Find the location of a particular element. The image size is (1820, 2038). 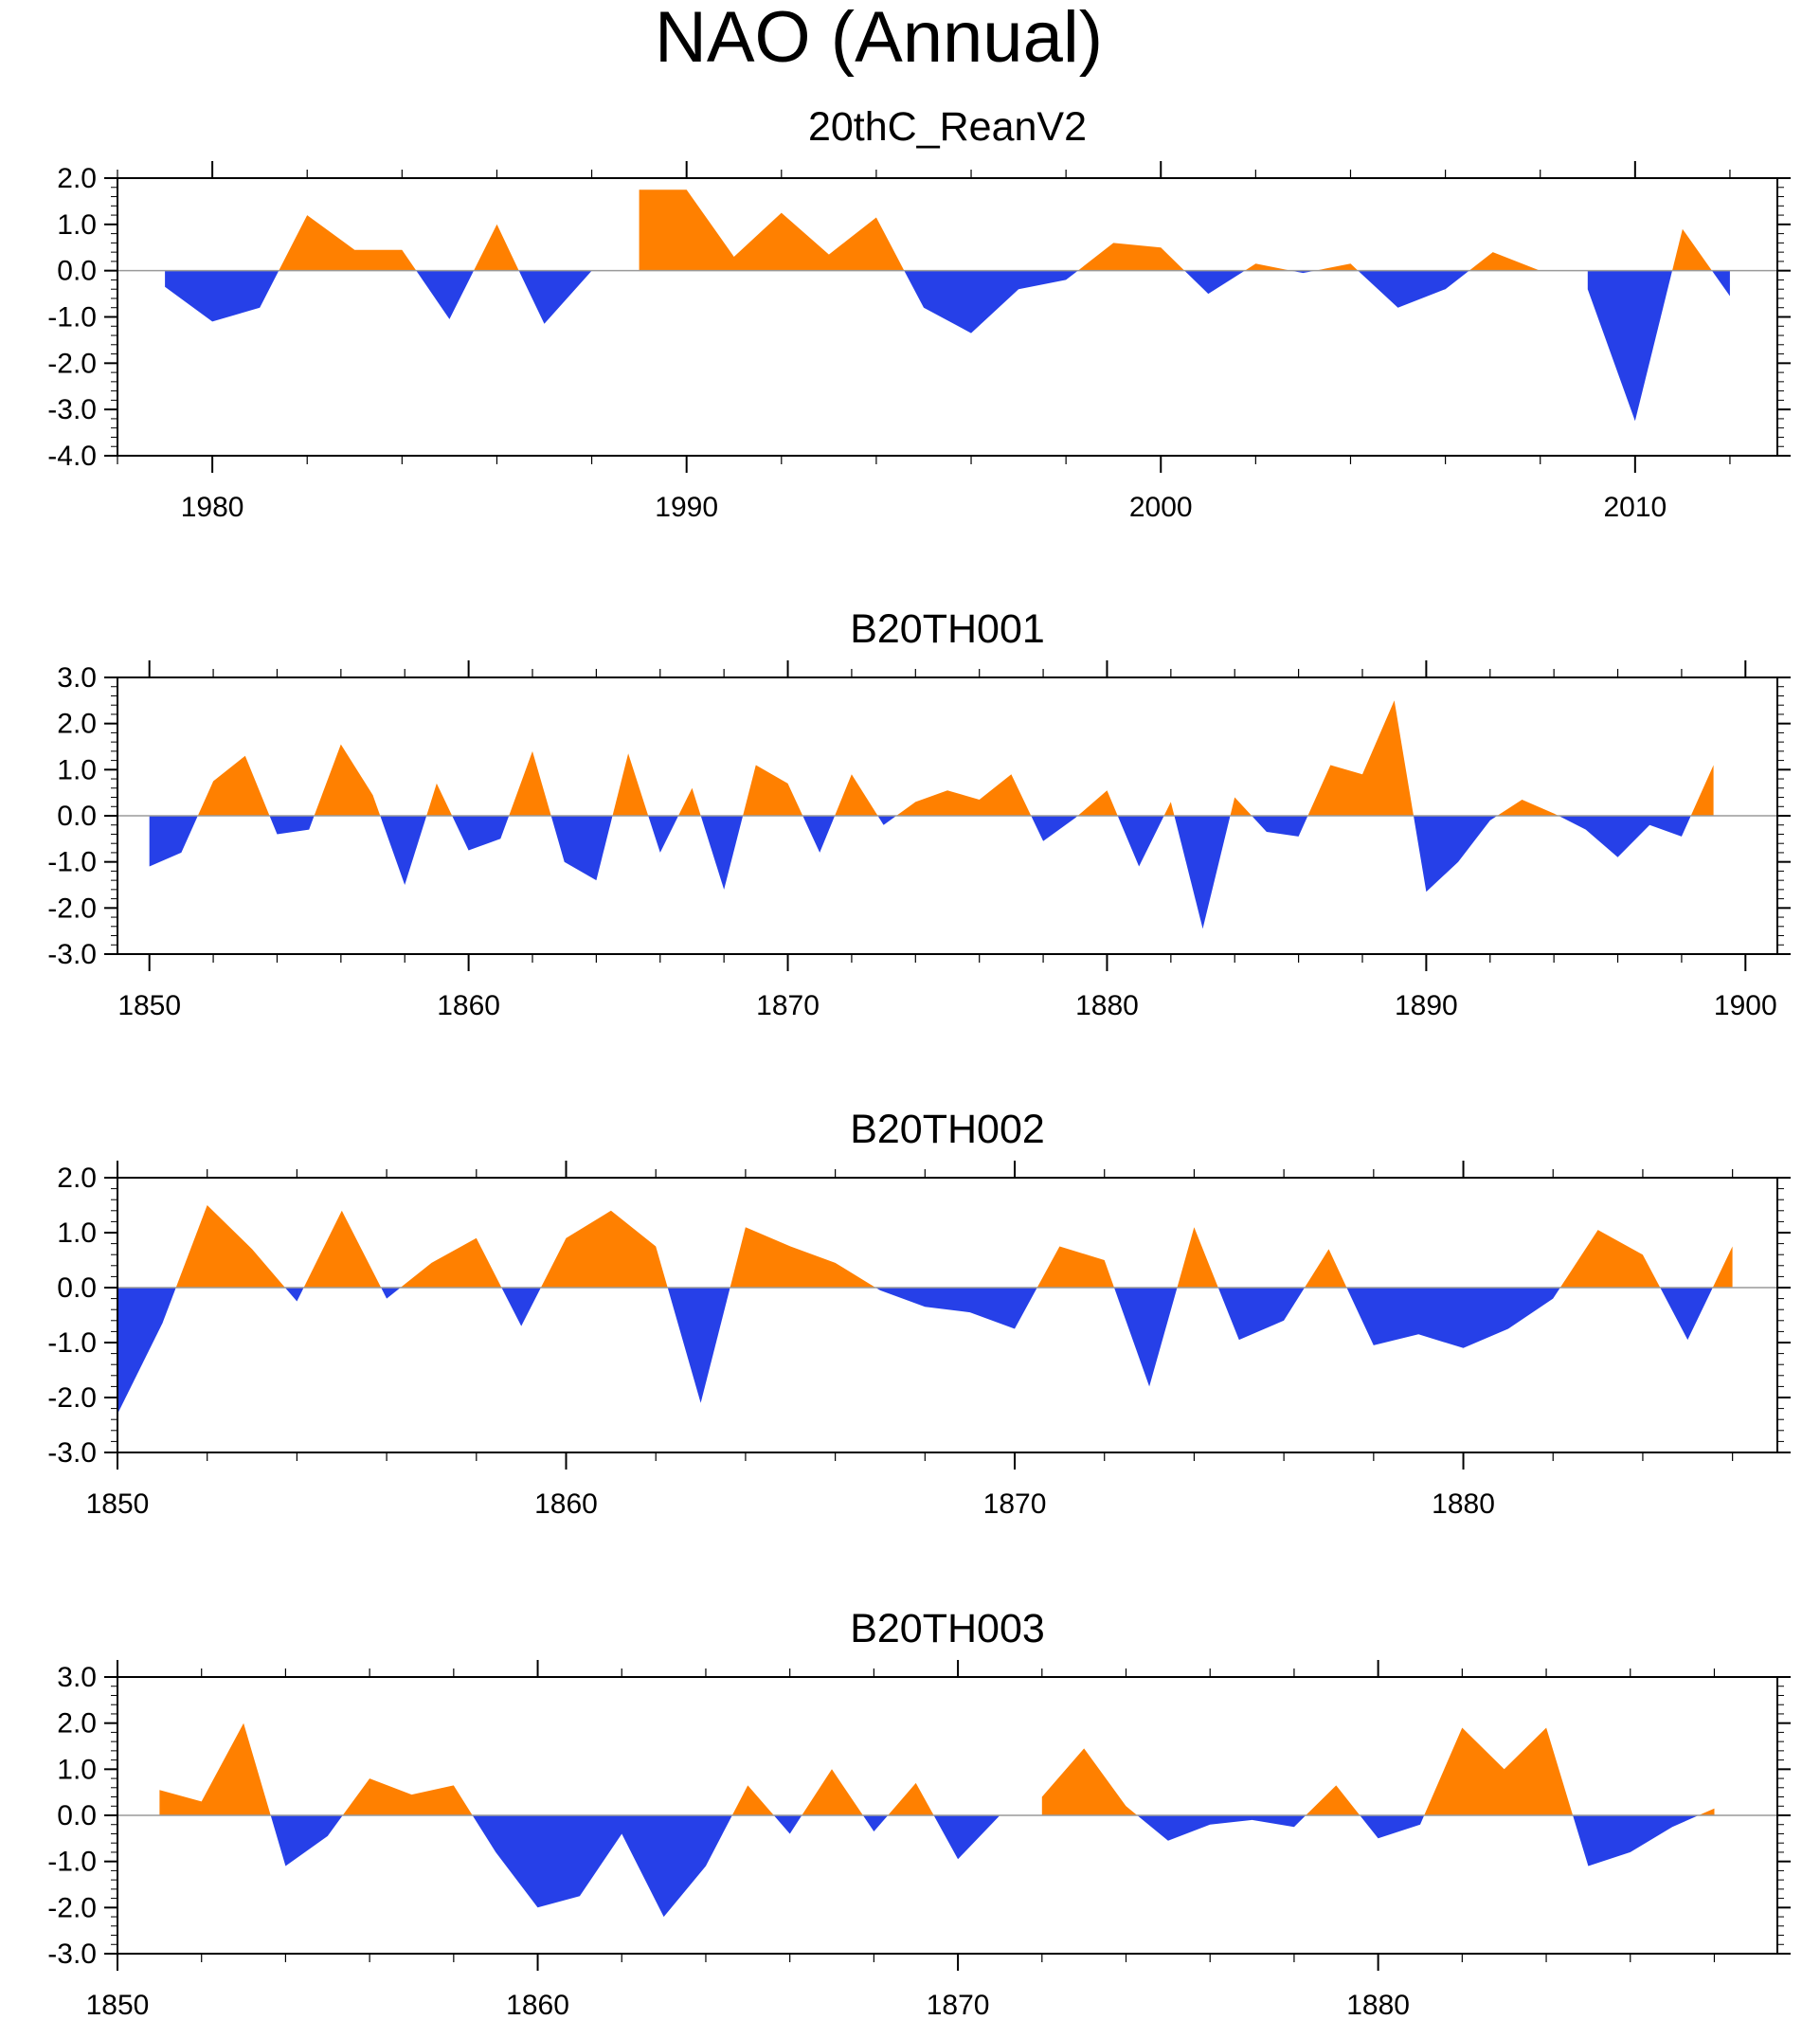

y-tick-label: 3.0 is located at coordinates (77, 678).